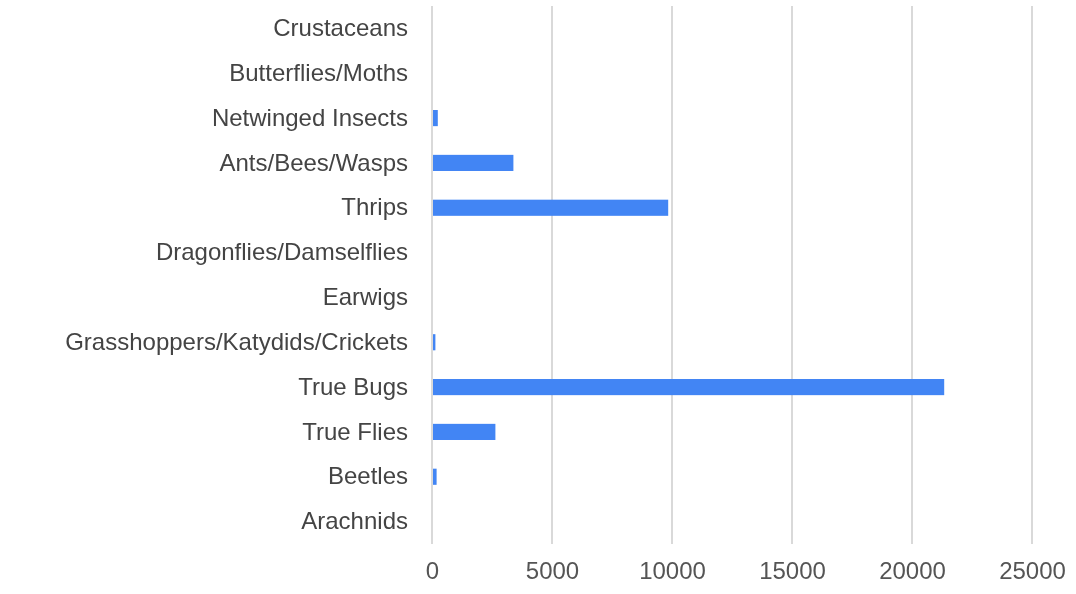  Describe the element at coordinates (353, 386) in the screenshot. I see `y-tick-label: True Bugs` at that location.